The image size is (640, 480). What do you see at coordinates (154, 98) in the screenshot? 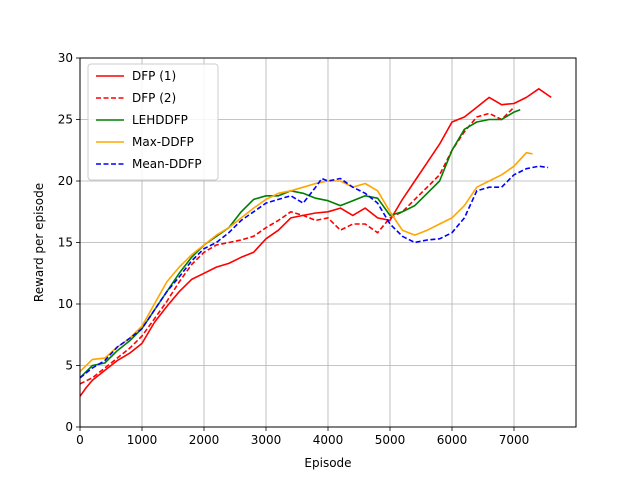
I see `legend-label: DFP (2)` at bounding box center [154, 98].